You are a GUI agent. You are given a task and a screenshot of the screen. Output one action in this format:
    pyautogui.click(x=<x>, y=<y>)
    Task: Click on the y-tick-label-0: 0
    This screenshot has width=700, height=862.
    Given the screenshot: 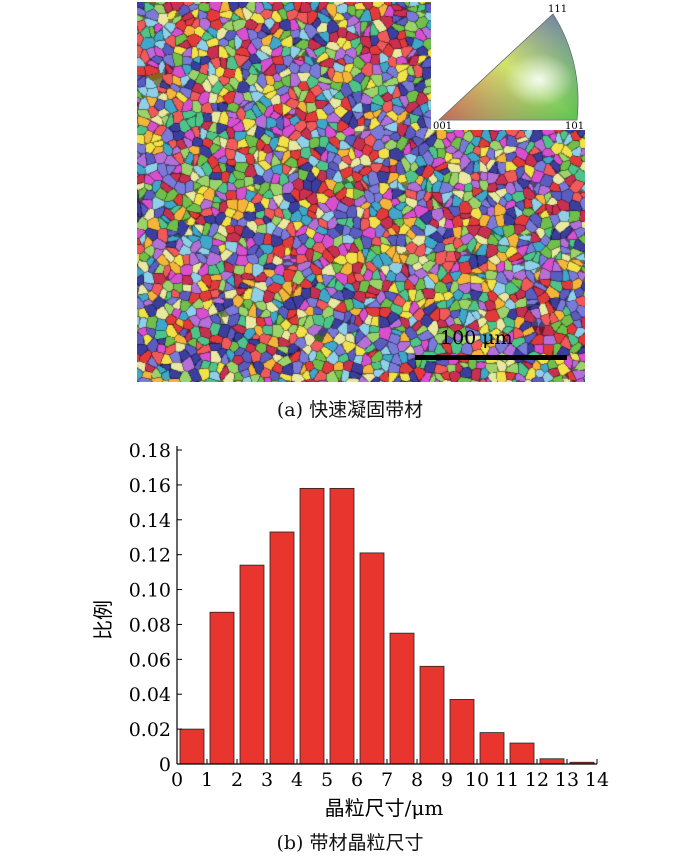 What is the action you would take?
    pyautogui.click(x=165, y=765)
    